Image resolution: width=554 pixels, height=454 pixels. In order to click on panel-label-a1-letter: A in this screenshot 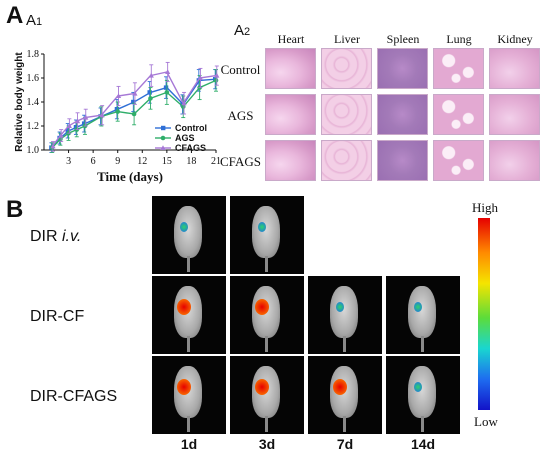, I will do `click(31, 20)`.